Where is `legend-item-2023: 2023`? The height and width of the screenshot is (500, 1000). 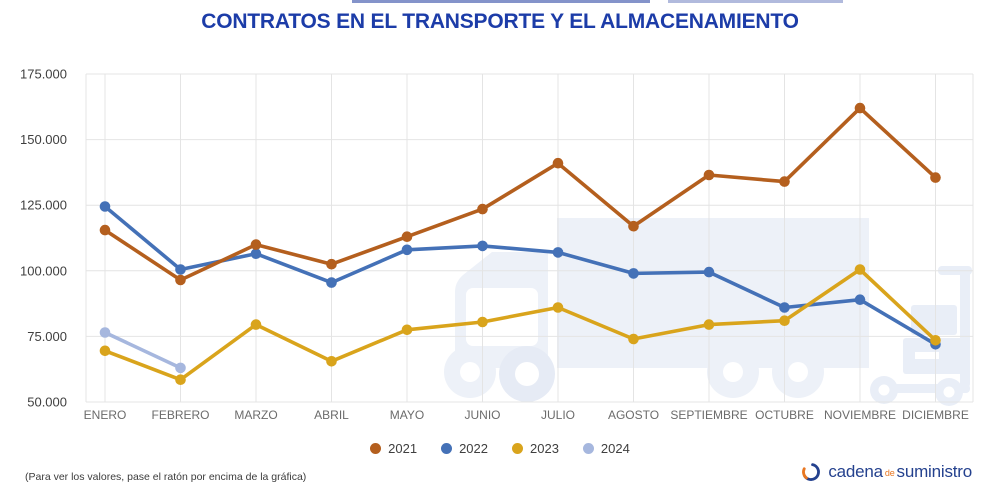 legend-item-2023: 2023 is located at coordinates (535, 448).